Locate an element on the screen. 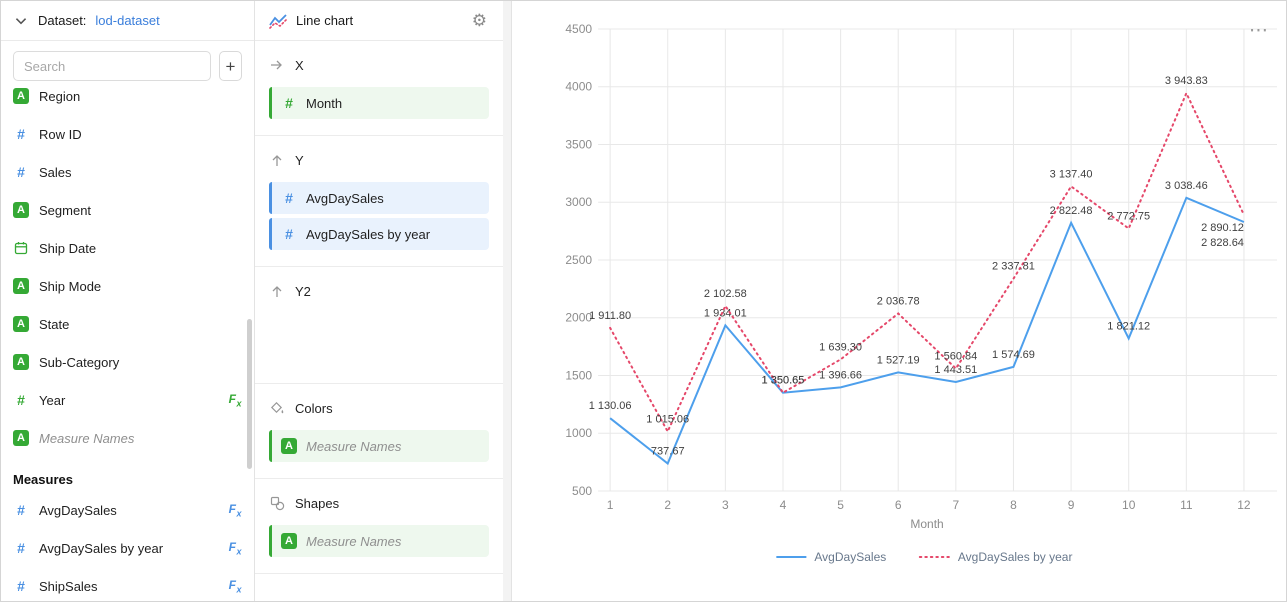 This screenshot has height=602, width=1287. chip-label: Month is located at coordinates (324, 103).